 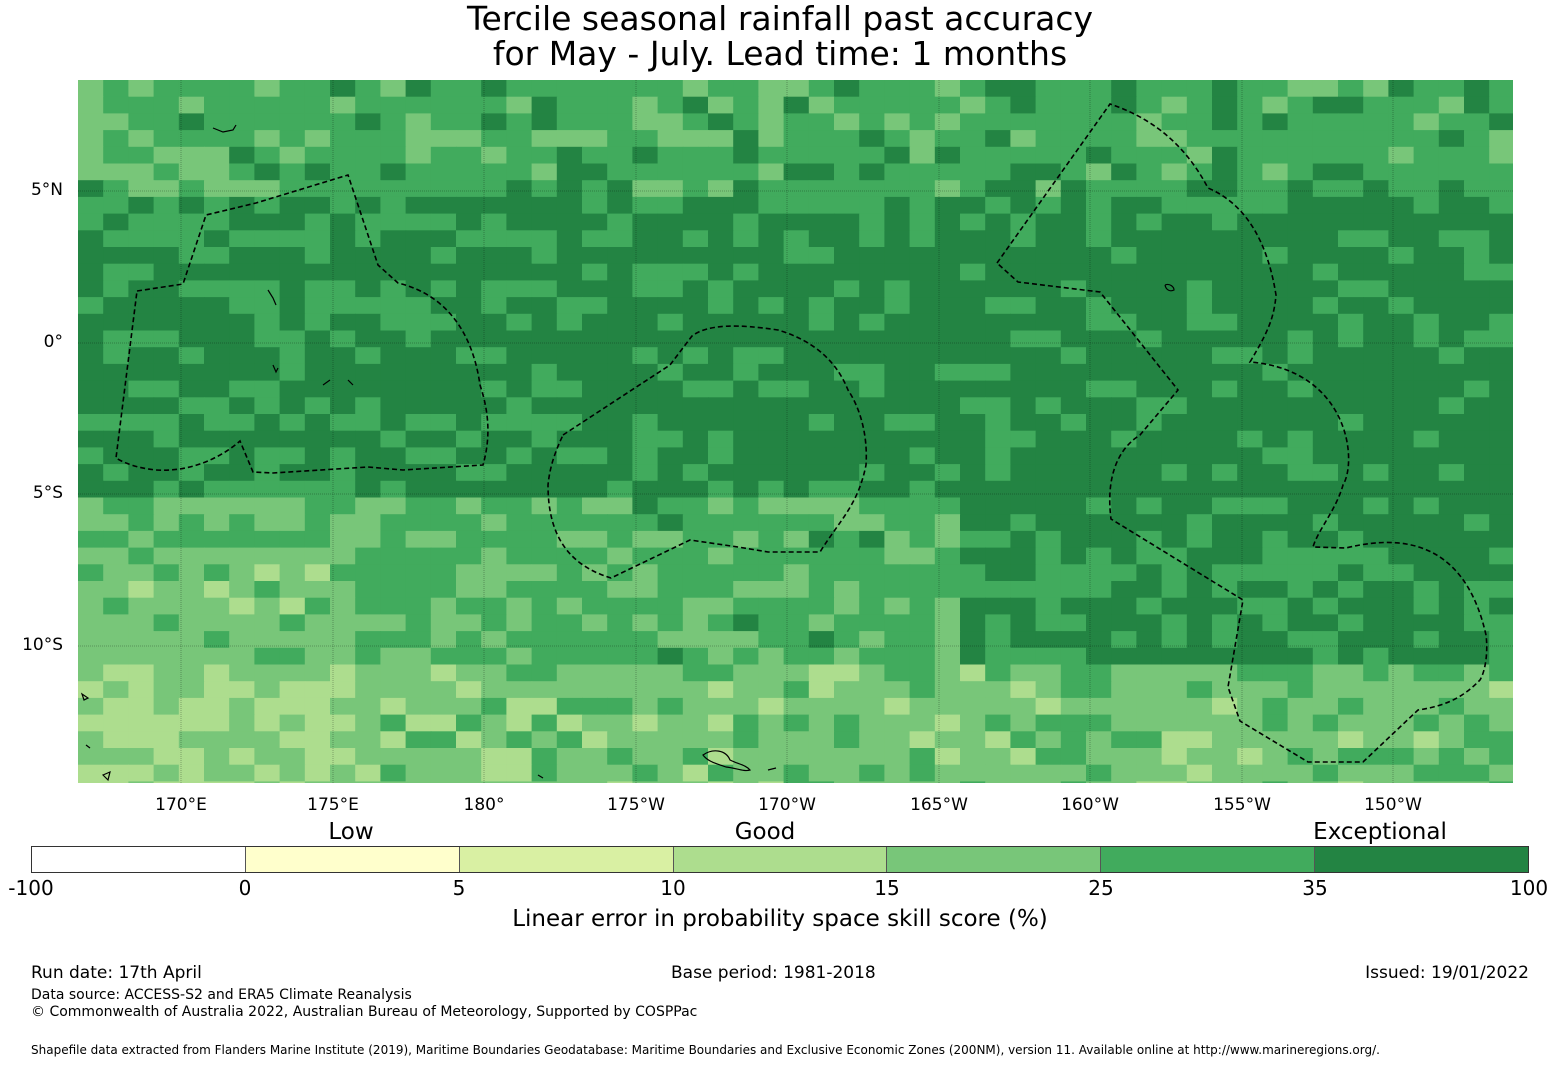 I want to click on lon-tick-label: 150°W, so click(x=1393, y=805).